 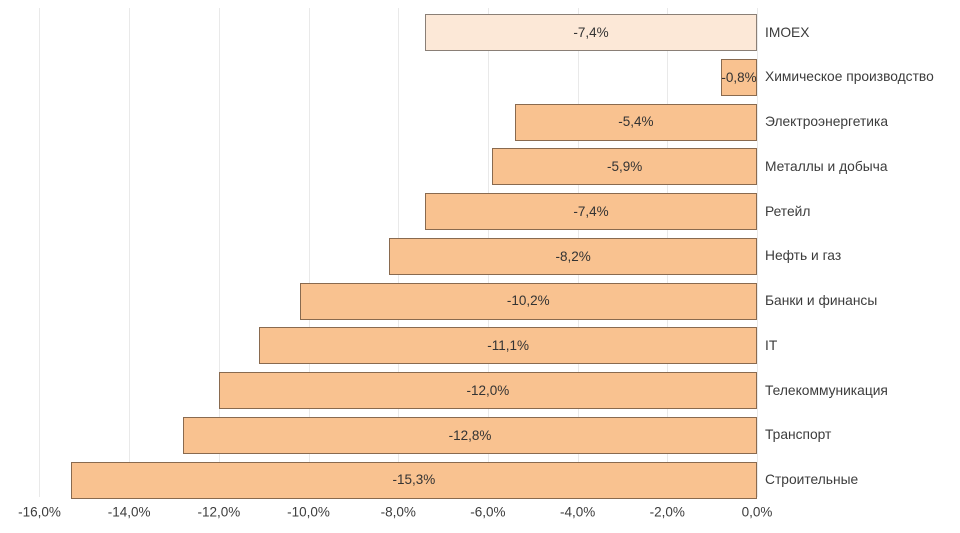 I want to click on bar: -5,9%, so click(x=624, y=167).